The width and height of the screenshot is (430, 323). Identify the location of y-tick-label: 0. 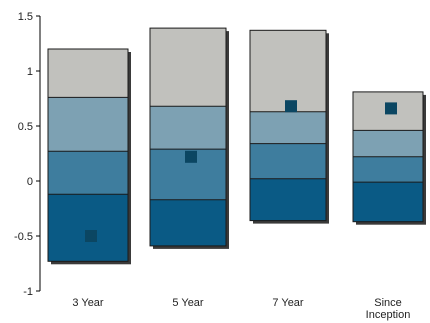
(30, 182).